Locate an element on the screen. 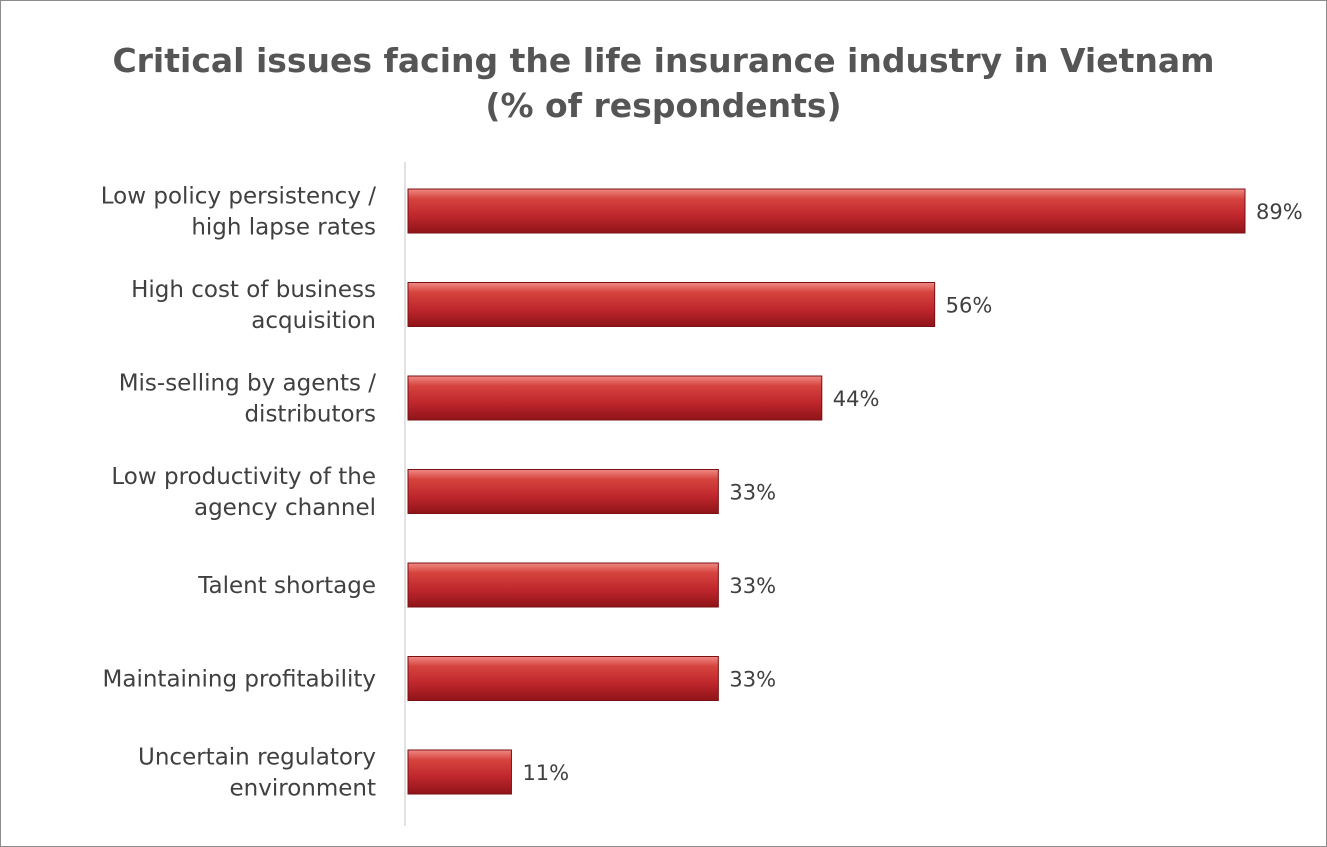  value-label: 44% is located at coordinates (856, 399).